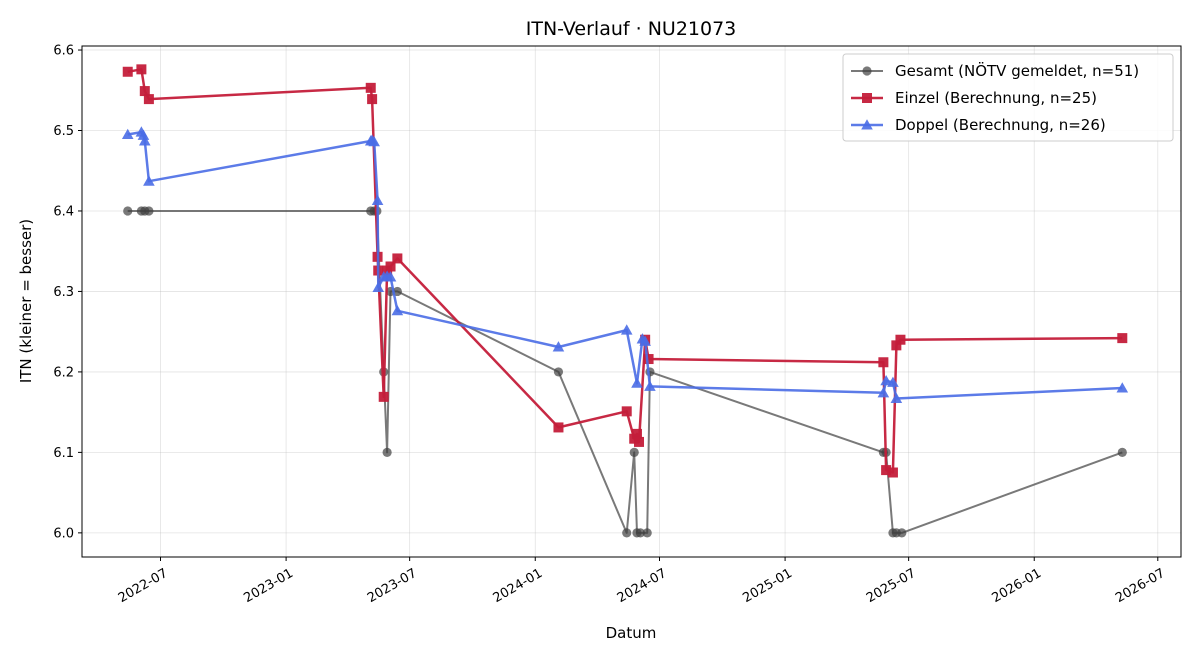  What do you see at coordinates (891, 586) in the screenshot?
I see `x-tick-label: 2025-07` at bounding box center [891, 586].